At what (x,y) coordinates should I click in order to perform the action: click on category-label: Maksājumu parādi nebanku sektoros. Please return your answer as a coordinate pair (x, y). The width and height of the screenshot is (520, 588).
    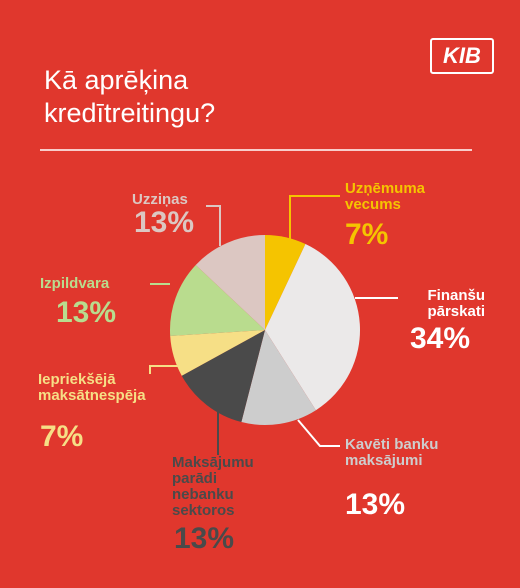
    Looking at the image, I should click on (213, 486).